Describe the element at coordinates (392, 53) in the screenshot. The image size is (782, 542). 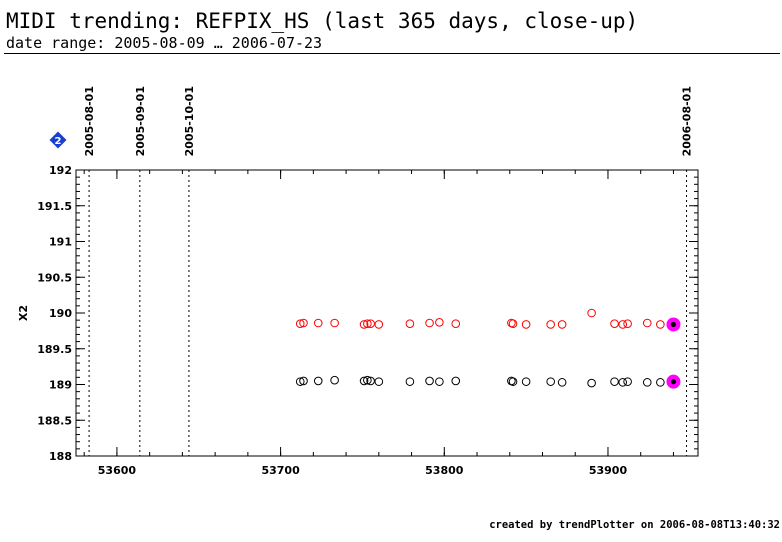
I see `header-divider` at that location.